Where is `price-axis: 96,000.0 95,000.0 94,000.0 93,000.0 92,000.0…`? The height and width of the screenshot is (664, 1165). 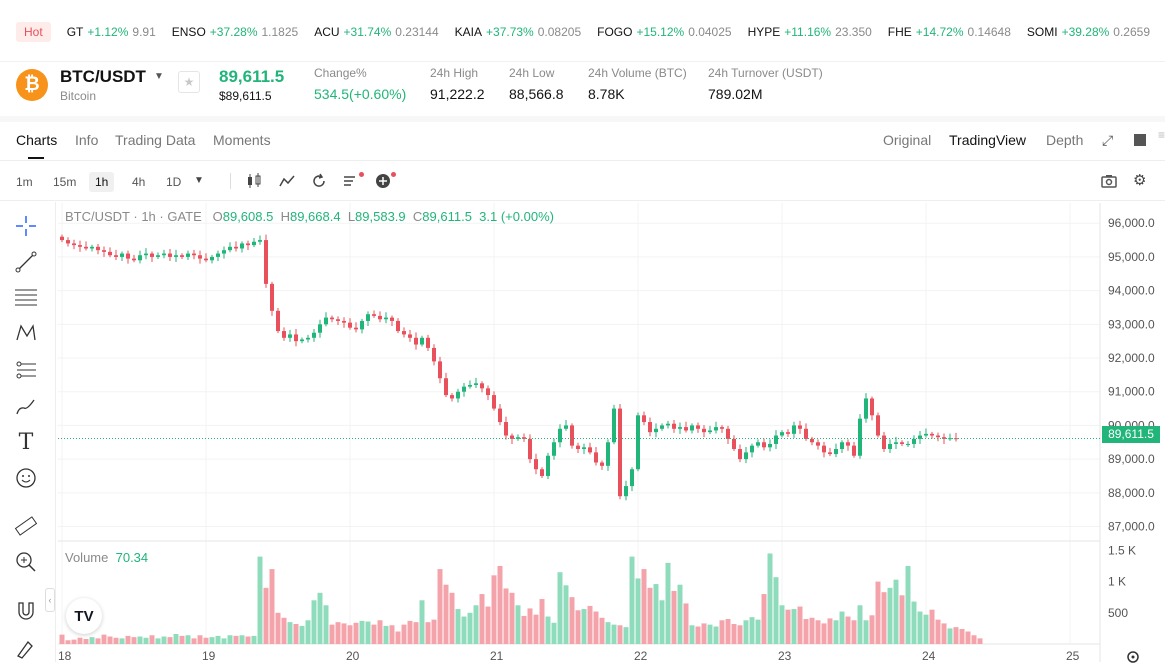 price-axis: 96,000.0 95,000.0 94,000.0 93,000.0 92,000.0… is located at coordinates (1131, 418).